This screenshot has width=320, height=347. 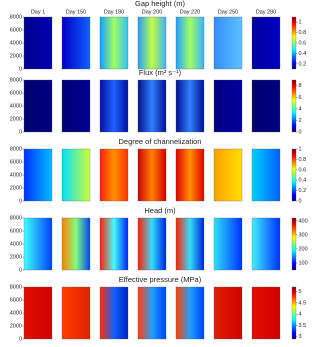 What do you see at coordinates (303, 326) in the screenshot?
I see `colorbar-tick-label: 3.5` at bounding box center [303, 326].